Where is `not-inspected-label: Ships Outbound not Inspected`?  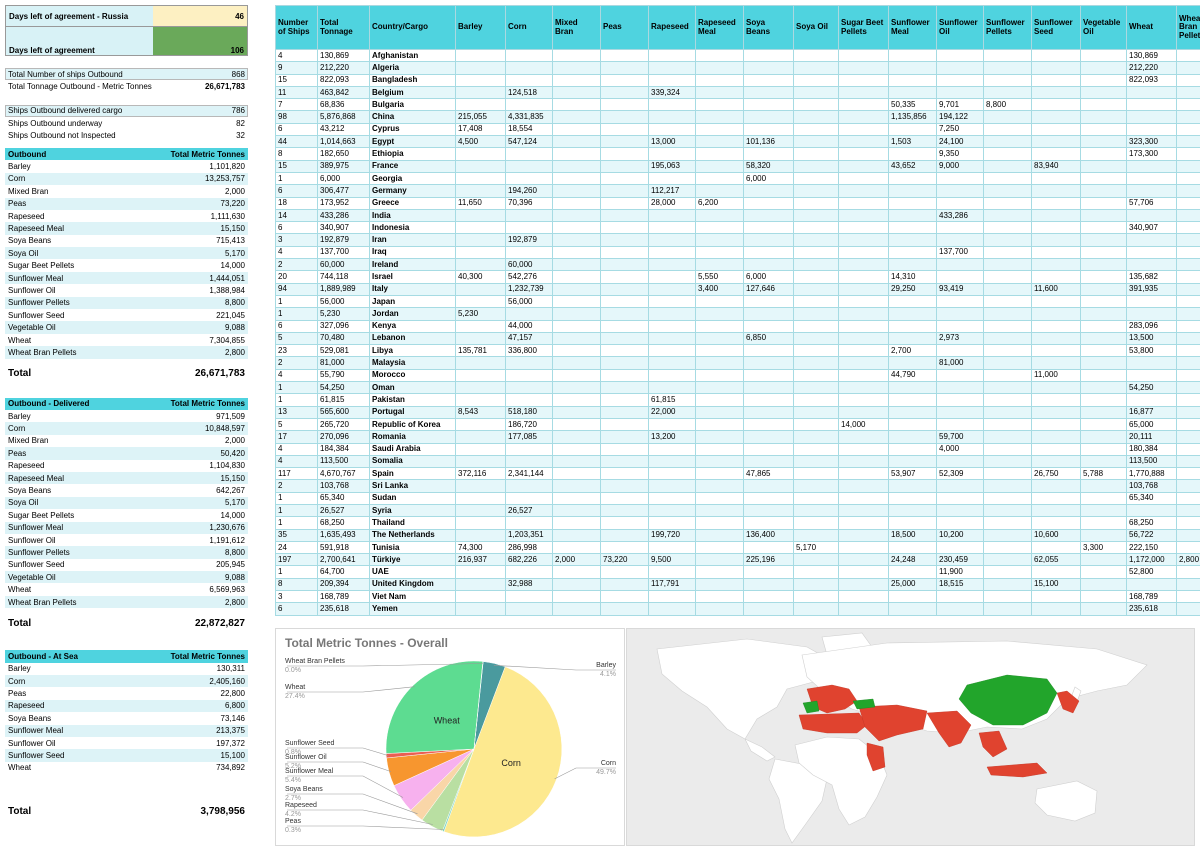
not-inspected-label: Ships Outbound not Inspected is located at coordinates (62, 136).